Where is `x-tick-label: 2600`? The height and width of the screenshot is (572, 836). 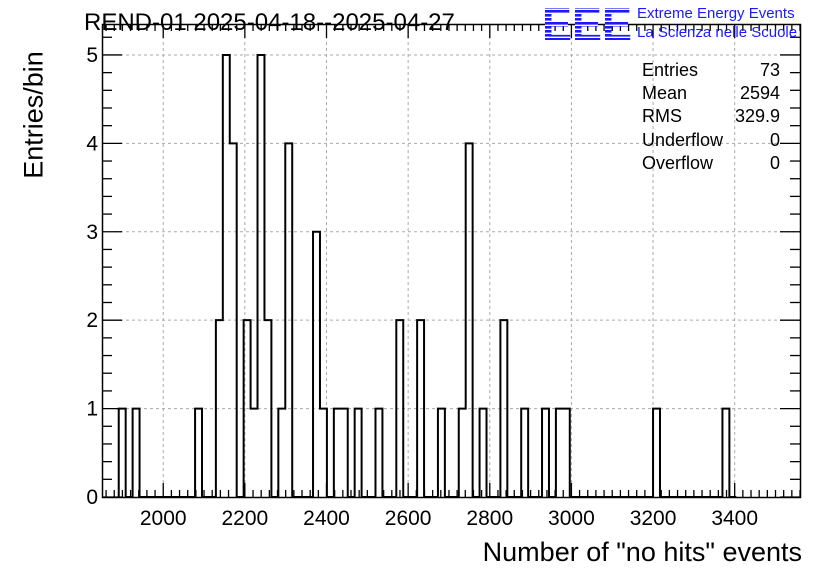
x-tick-label: 2600 is located at coordinates (408, 518).